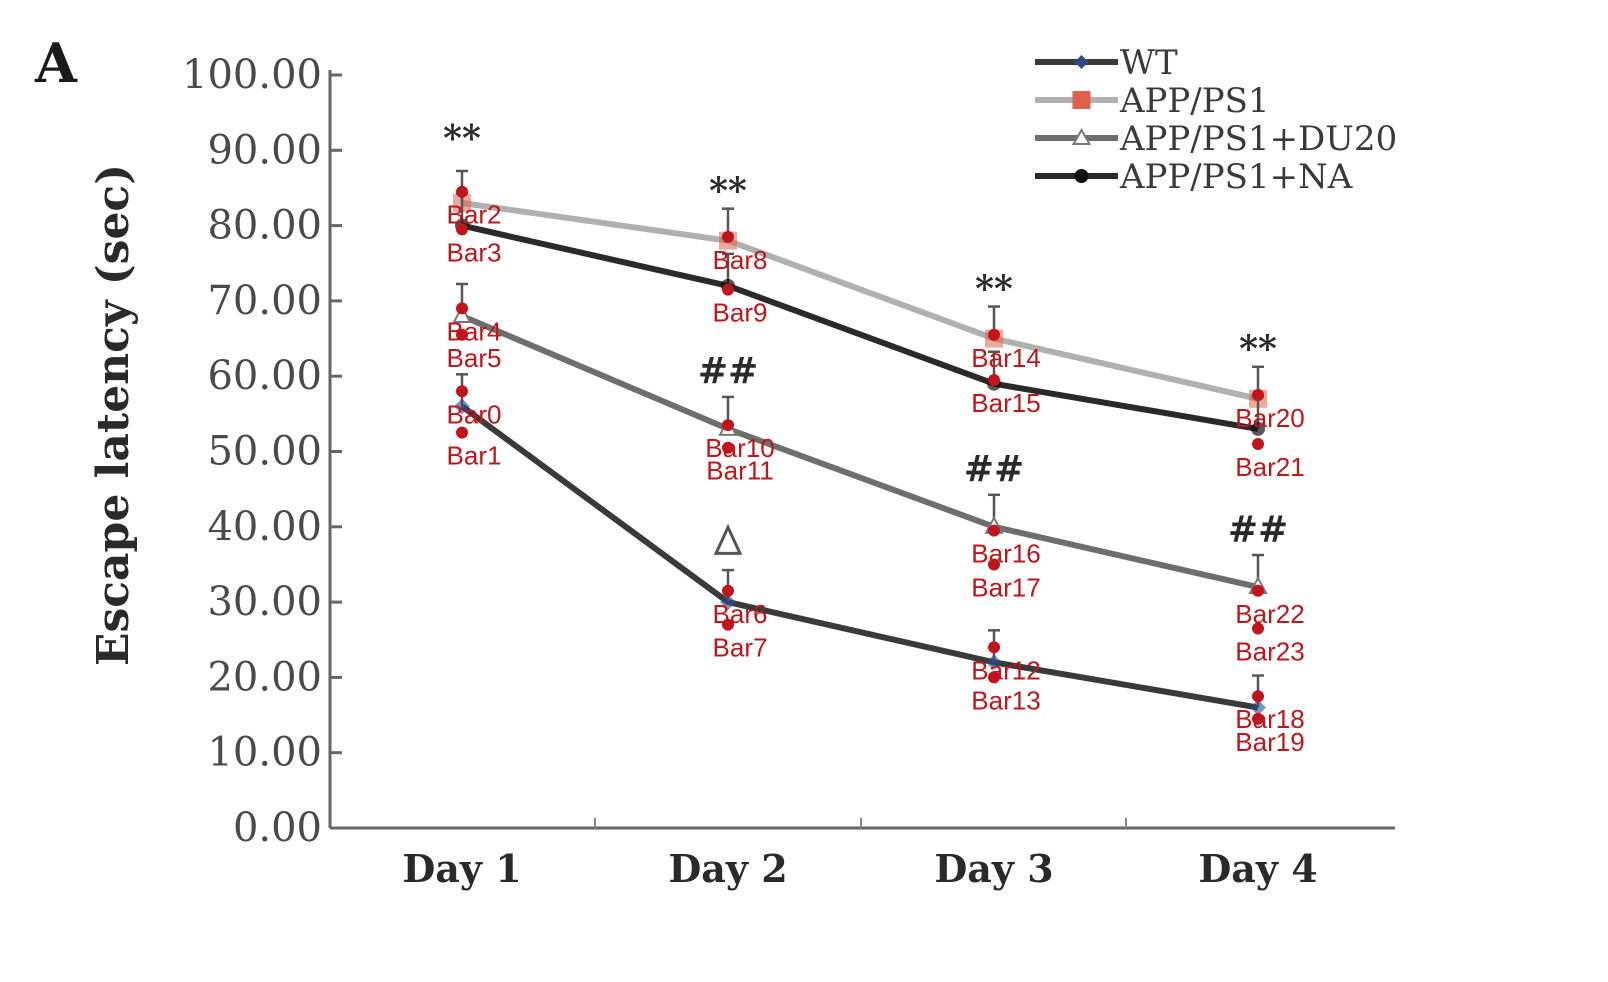 Image resolution: width=1608 pixels, height=982 pixels. I want to click on annotation-label: Bar8, so click(740, 260).